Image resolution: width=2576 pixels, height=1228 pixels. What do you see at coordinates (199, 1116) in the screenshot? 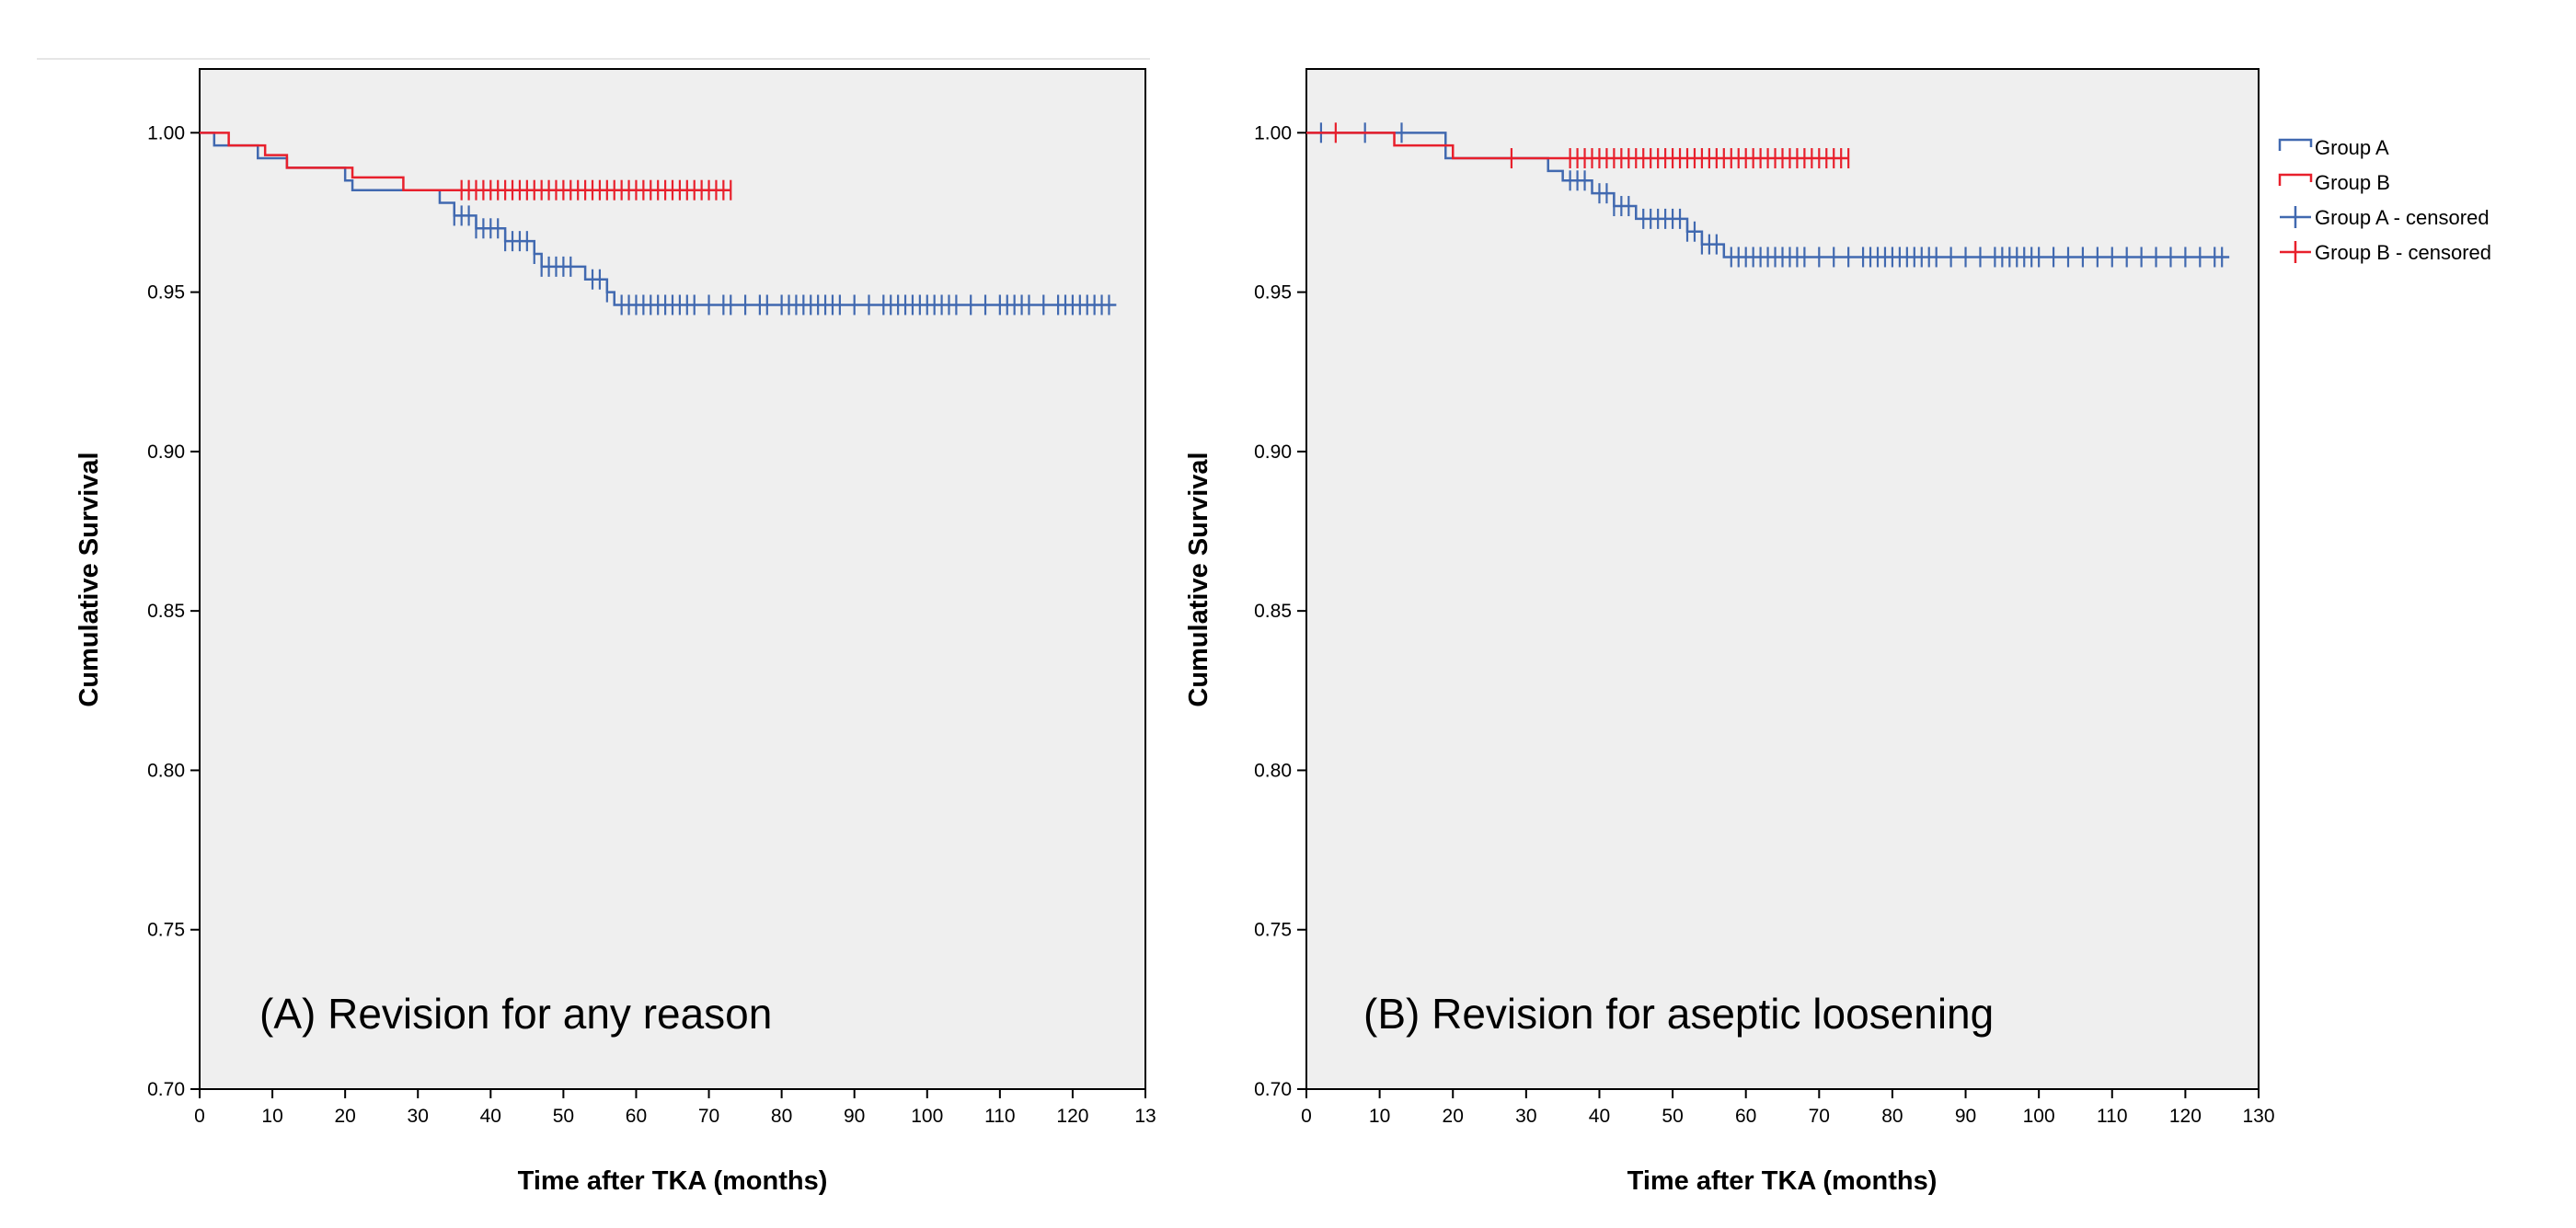
I see `panel-a-x-tick-label: 0` at bounding box center [199, 1116].